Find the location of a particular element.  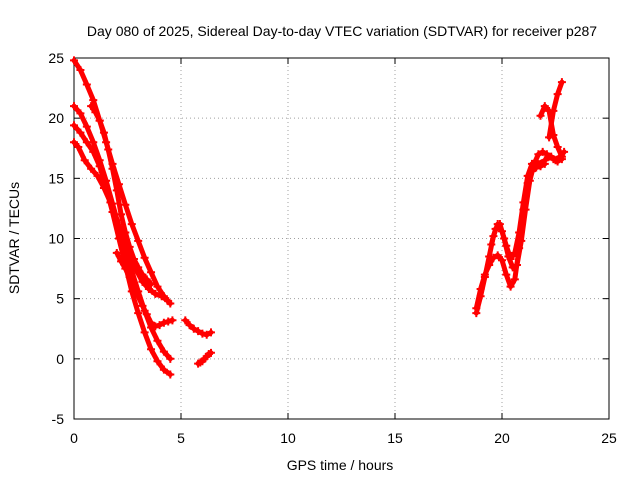

x-tick-label: 25 is located at coordinates (609, 438).